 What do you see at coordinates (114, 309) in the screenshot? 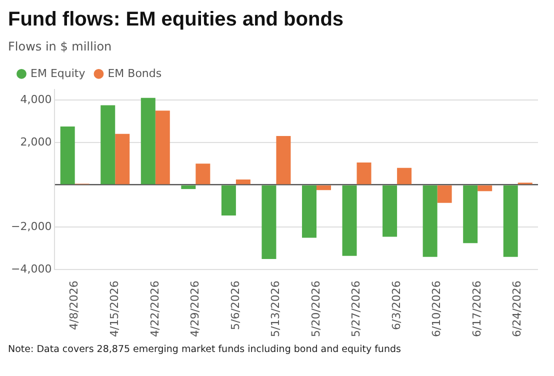
I see `x-tick-label: 4/15/2026` at bounding box center [114, 309].